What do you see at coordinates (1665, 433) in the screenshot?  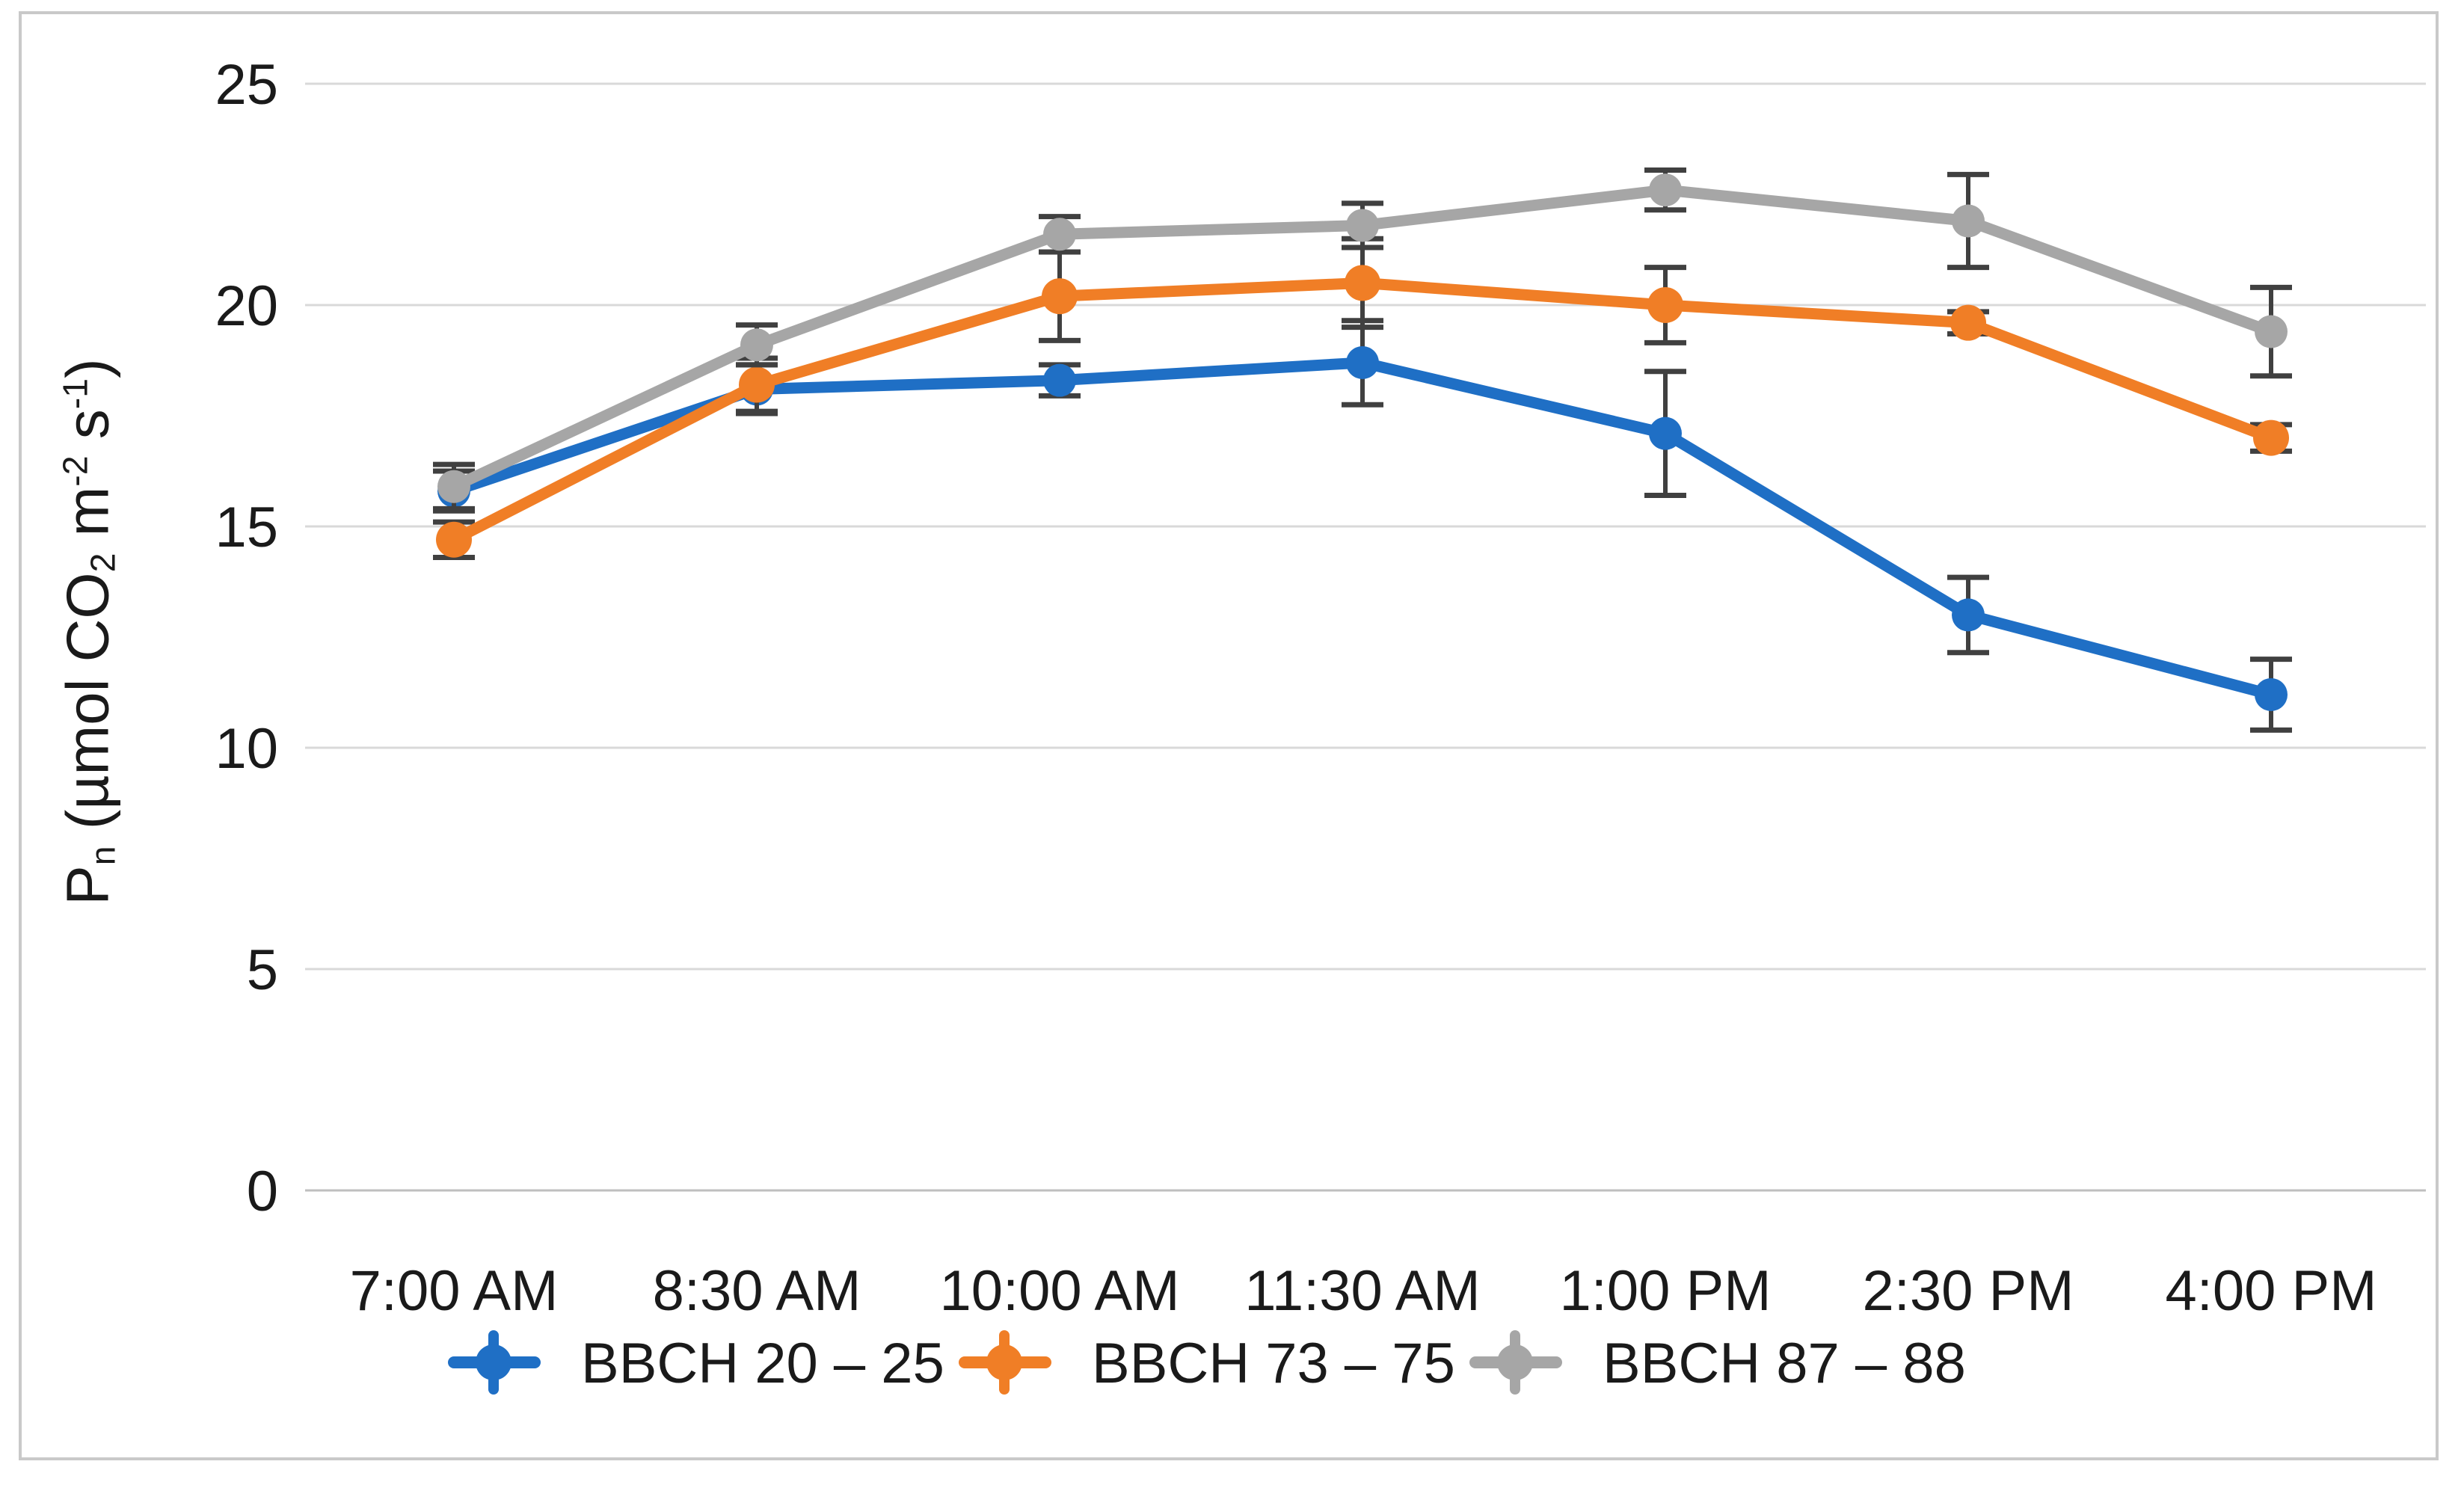 I see `data-point-bbch-20-25-1-00-pm` at bounding box center [1665, 433].